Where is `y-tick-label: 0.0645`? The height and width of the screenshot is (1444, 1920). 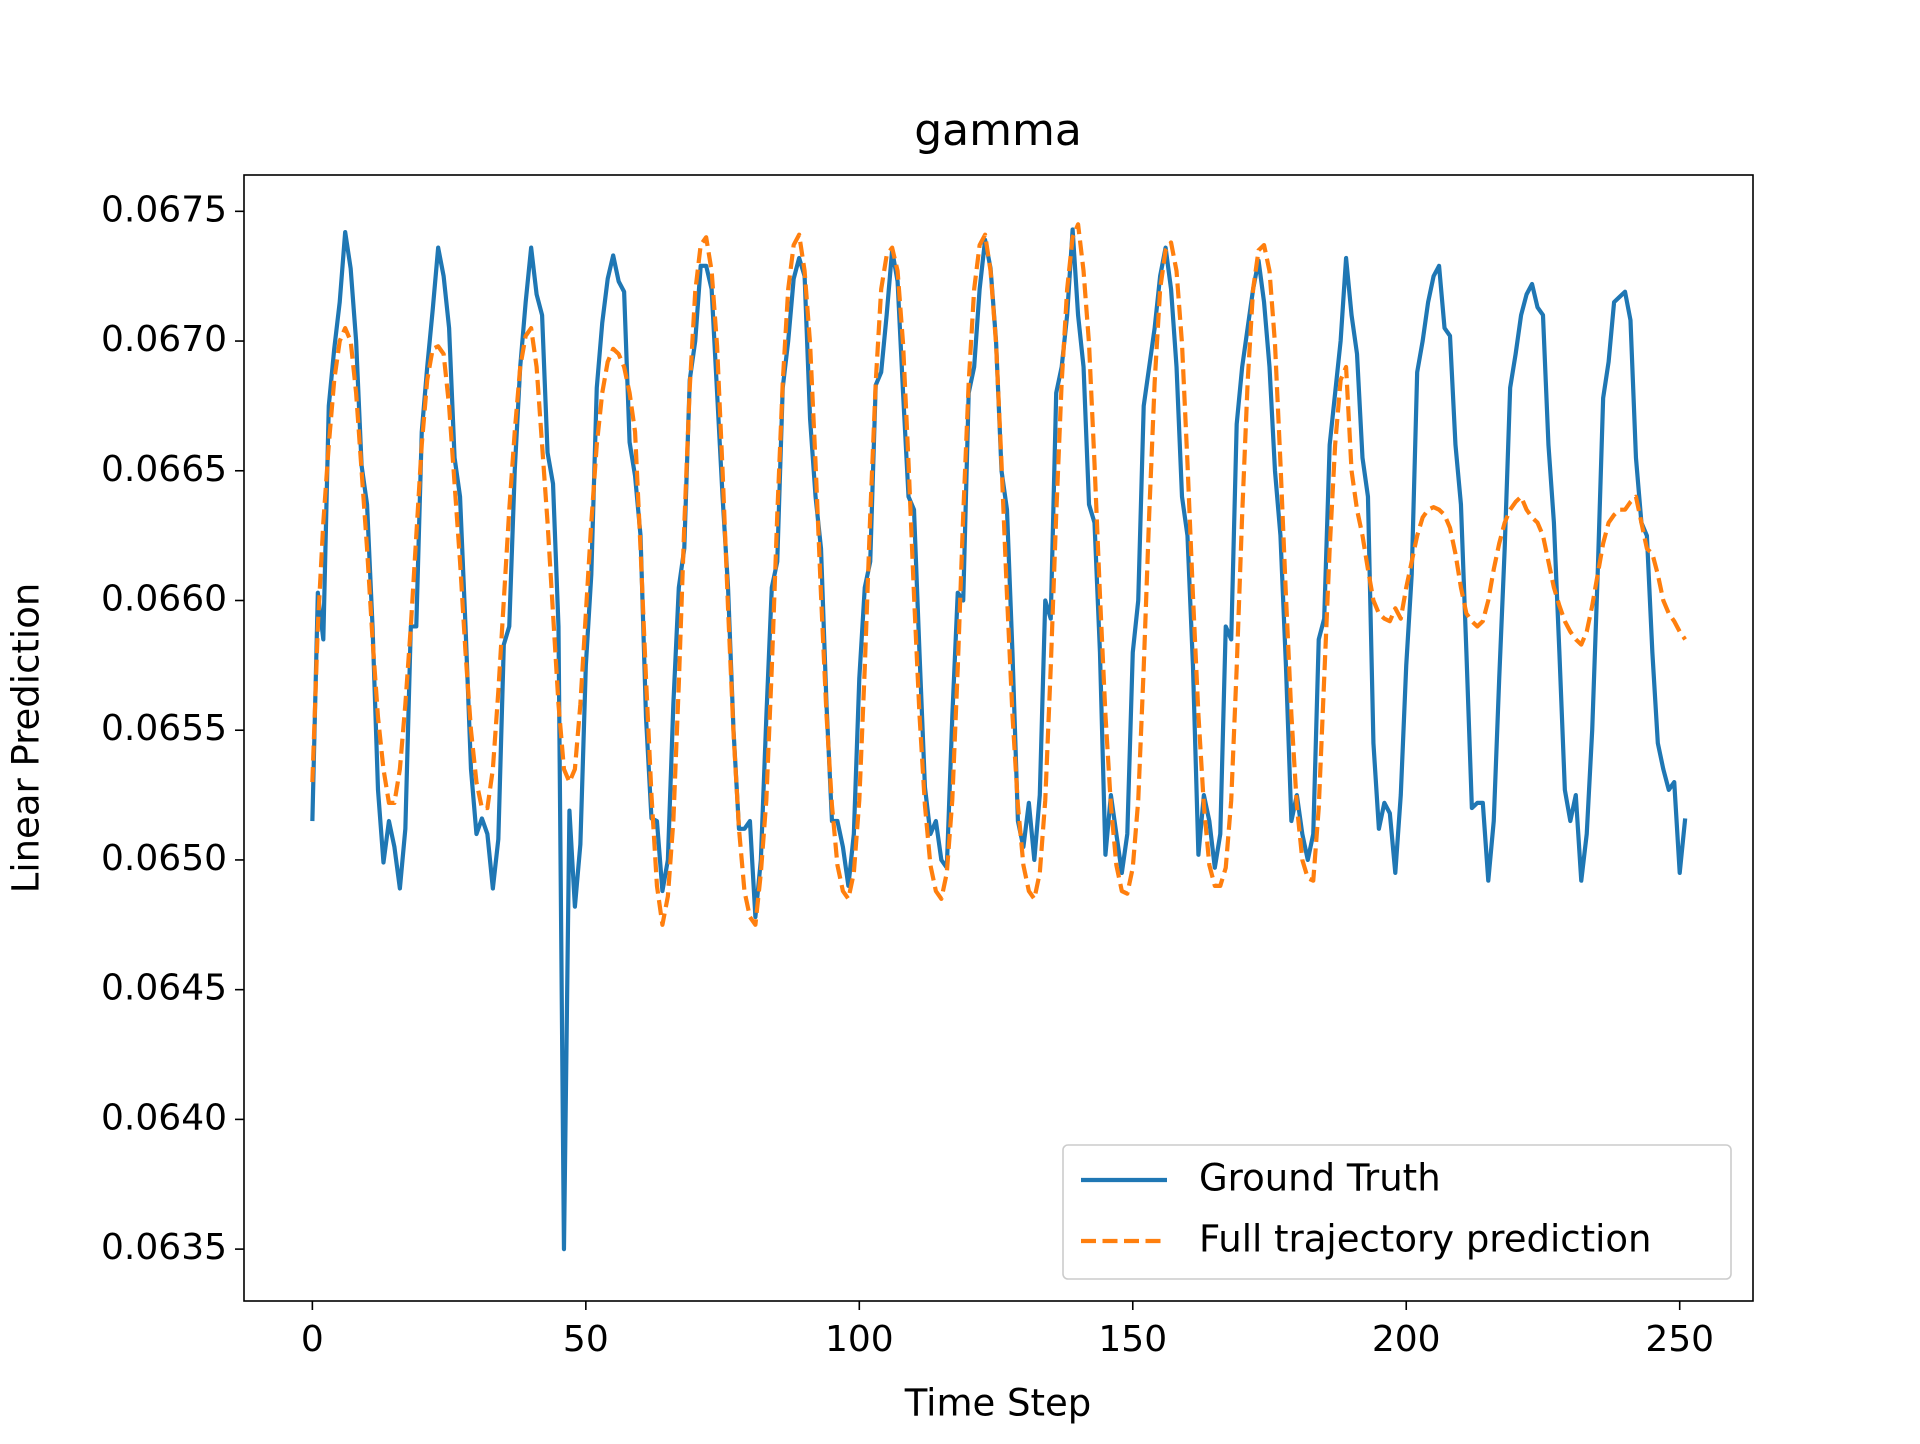 y-tick-label: 0.0645 is located at coordinates (164, 988).